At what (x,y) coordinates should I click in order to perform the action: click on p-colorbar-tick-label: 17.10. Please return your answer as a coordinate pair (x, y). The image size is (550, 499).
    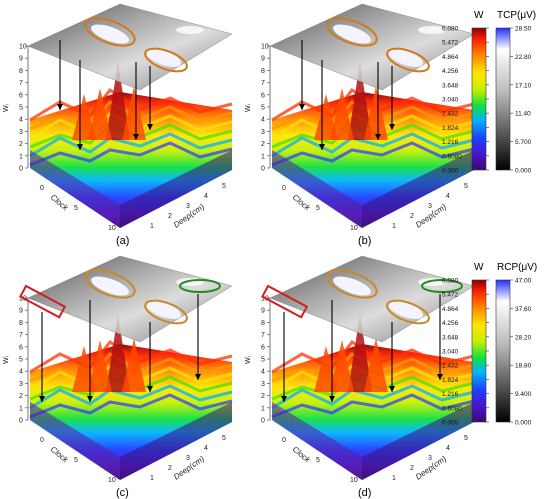
    Looking at the image, I should click on (523, 85).